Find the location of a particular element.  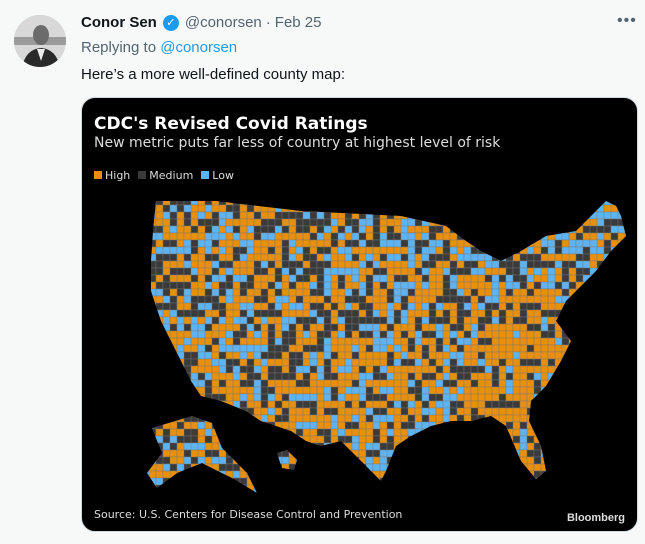

author-handle: @conorsen is located at coordinates (223, 22).